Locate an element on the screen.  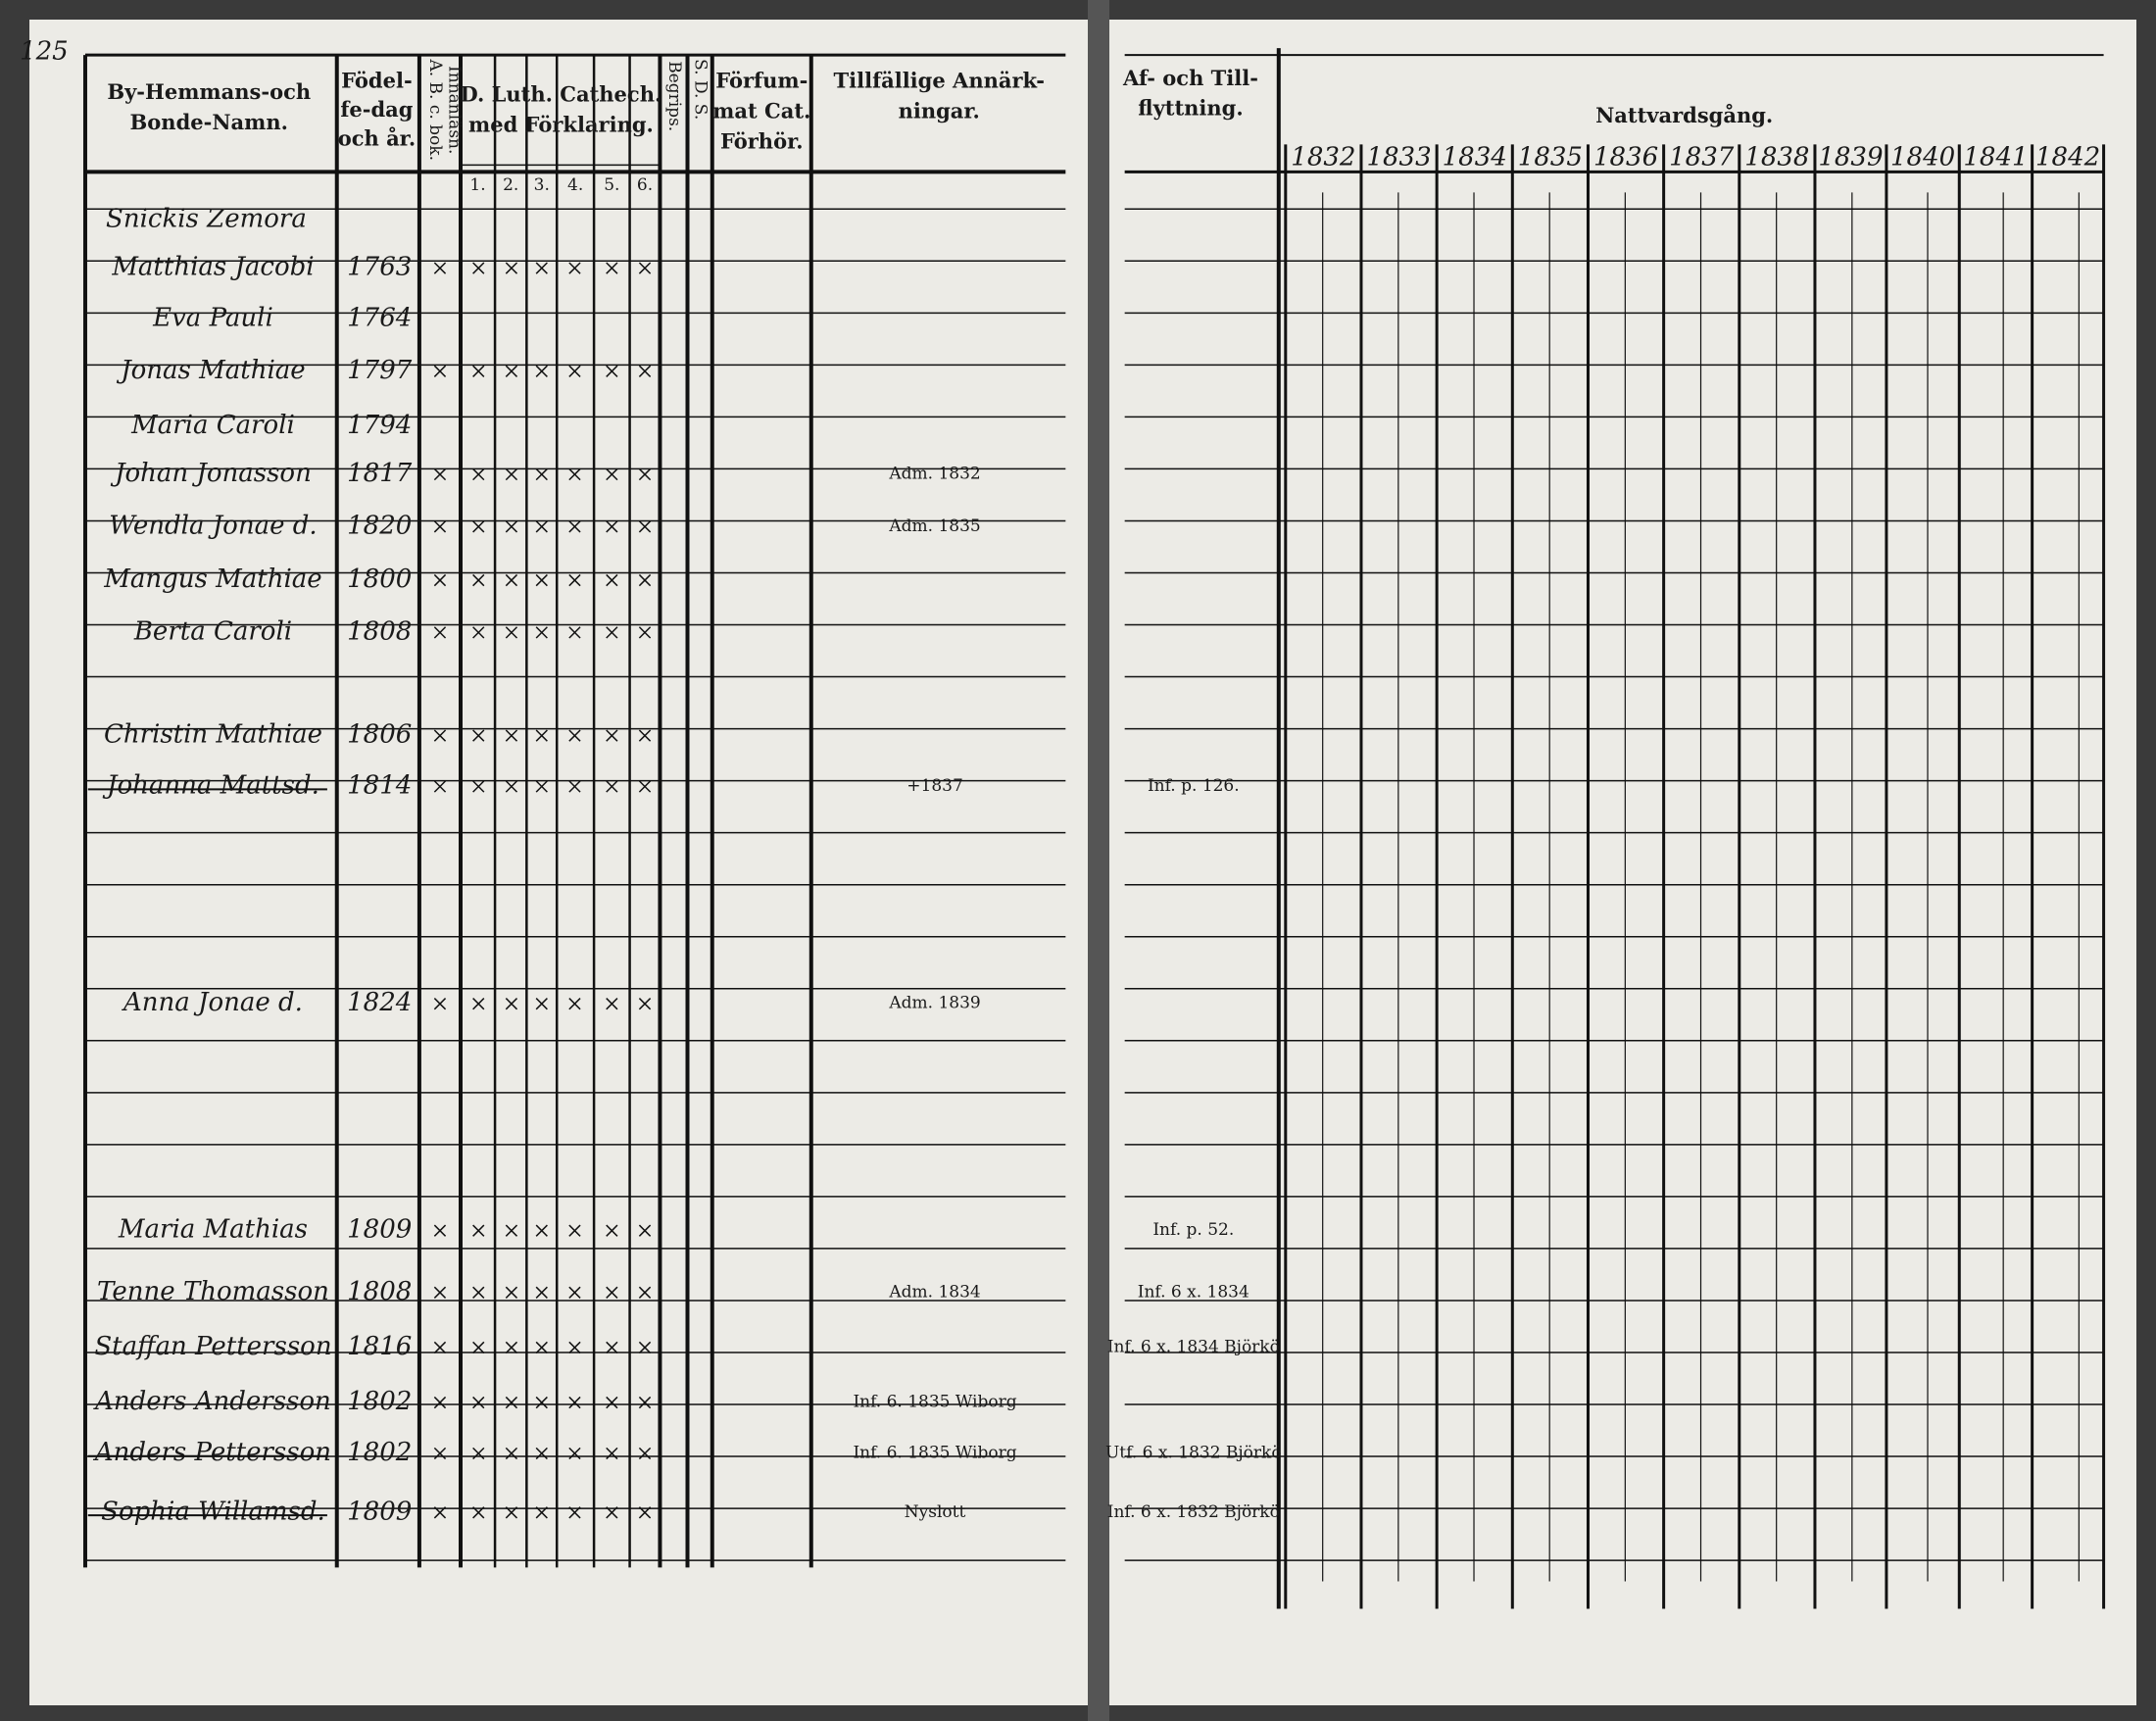
remark: Adm. 1834 is located at coordinates (934, 1292).